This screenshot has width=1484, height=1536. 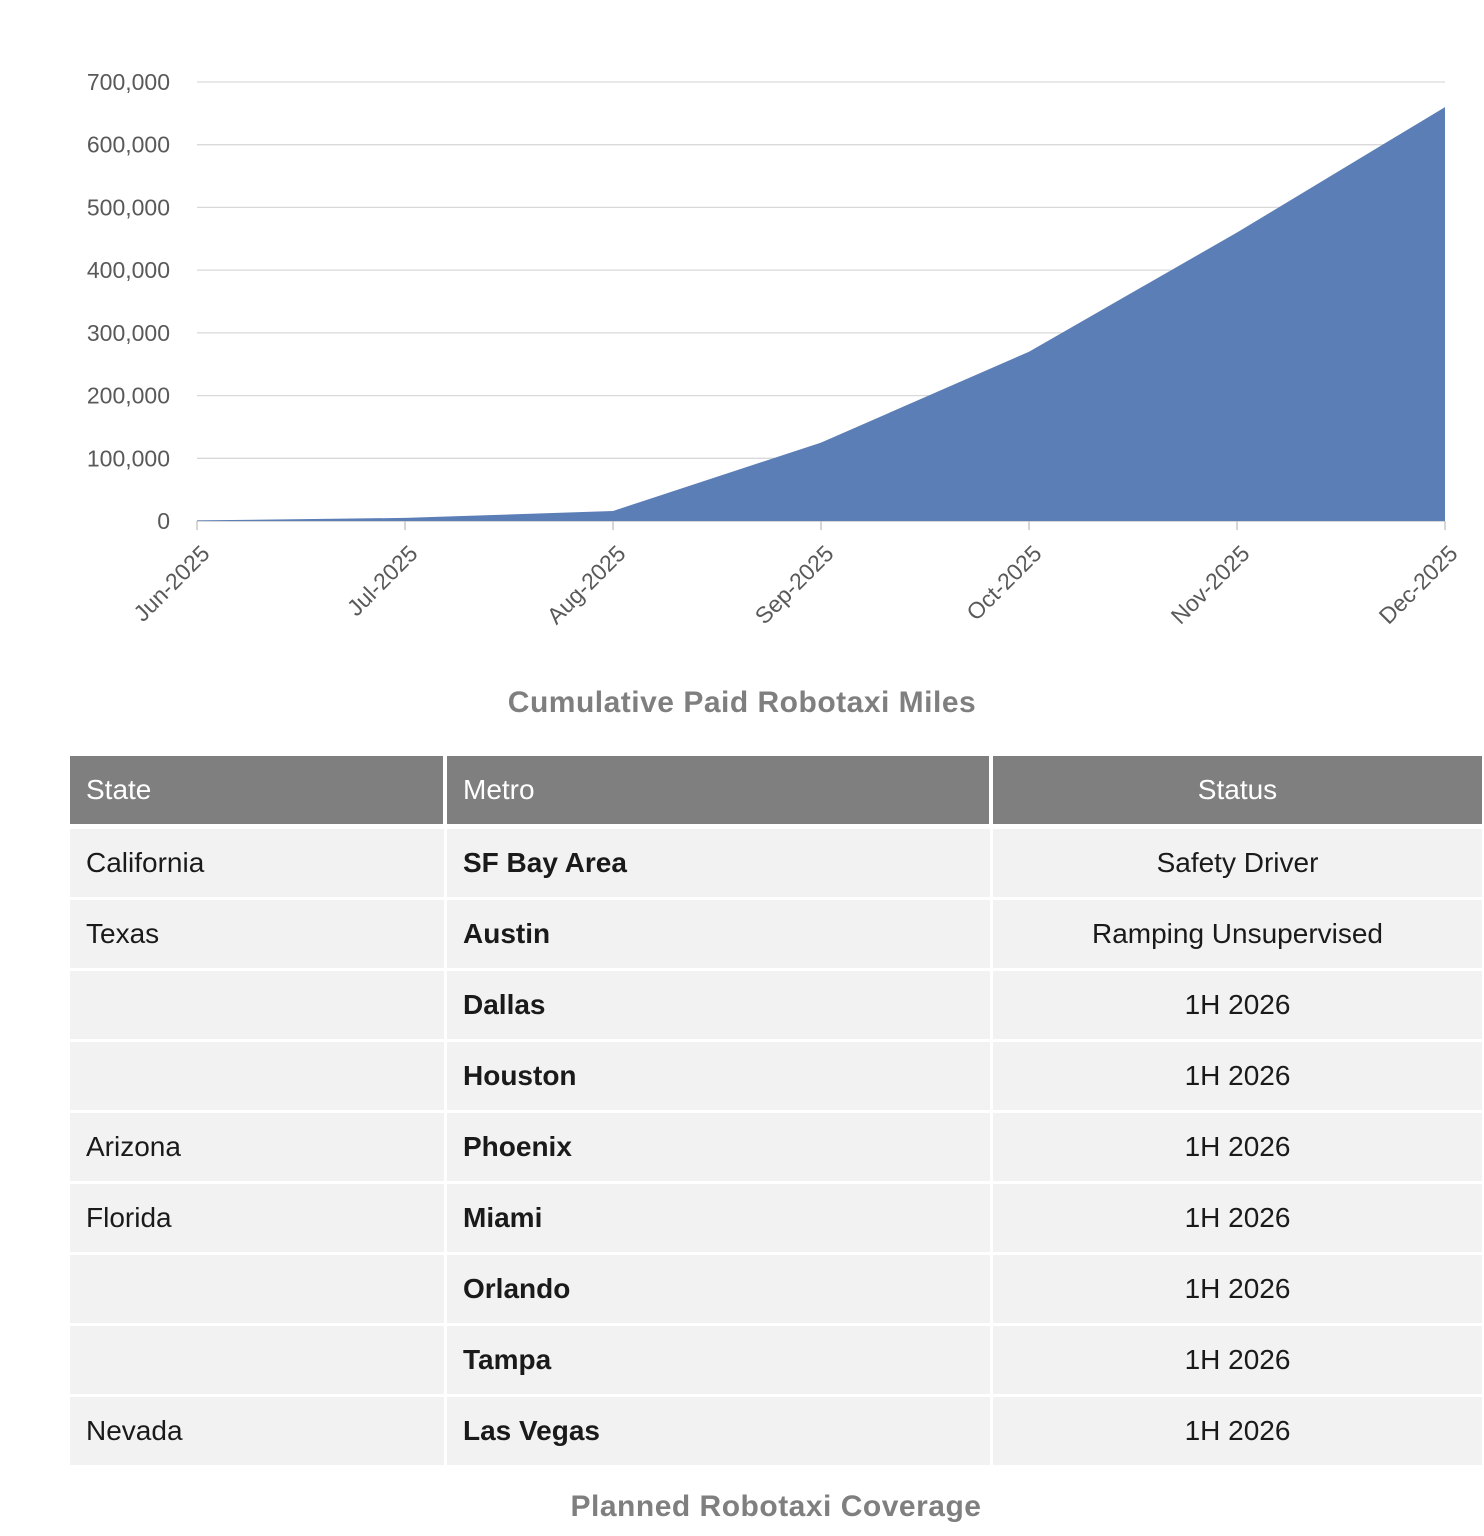 What do you see at coordinates (128, 458) in the screenshot?
I see `y-axis-tick-label: 100,000` at bounding box center [128, 458].